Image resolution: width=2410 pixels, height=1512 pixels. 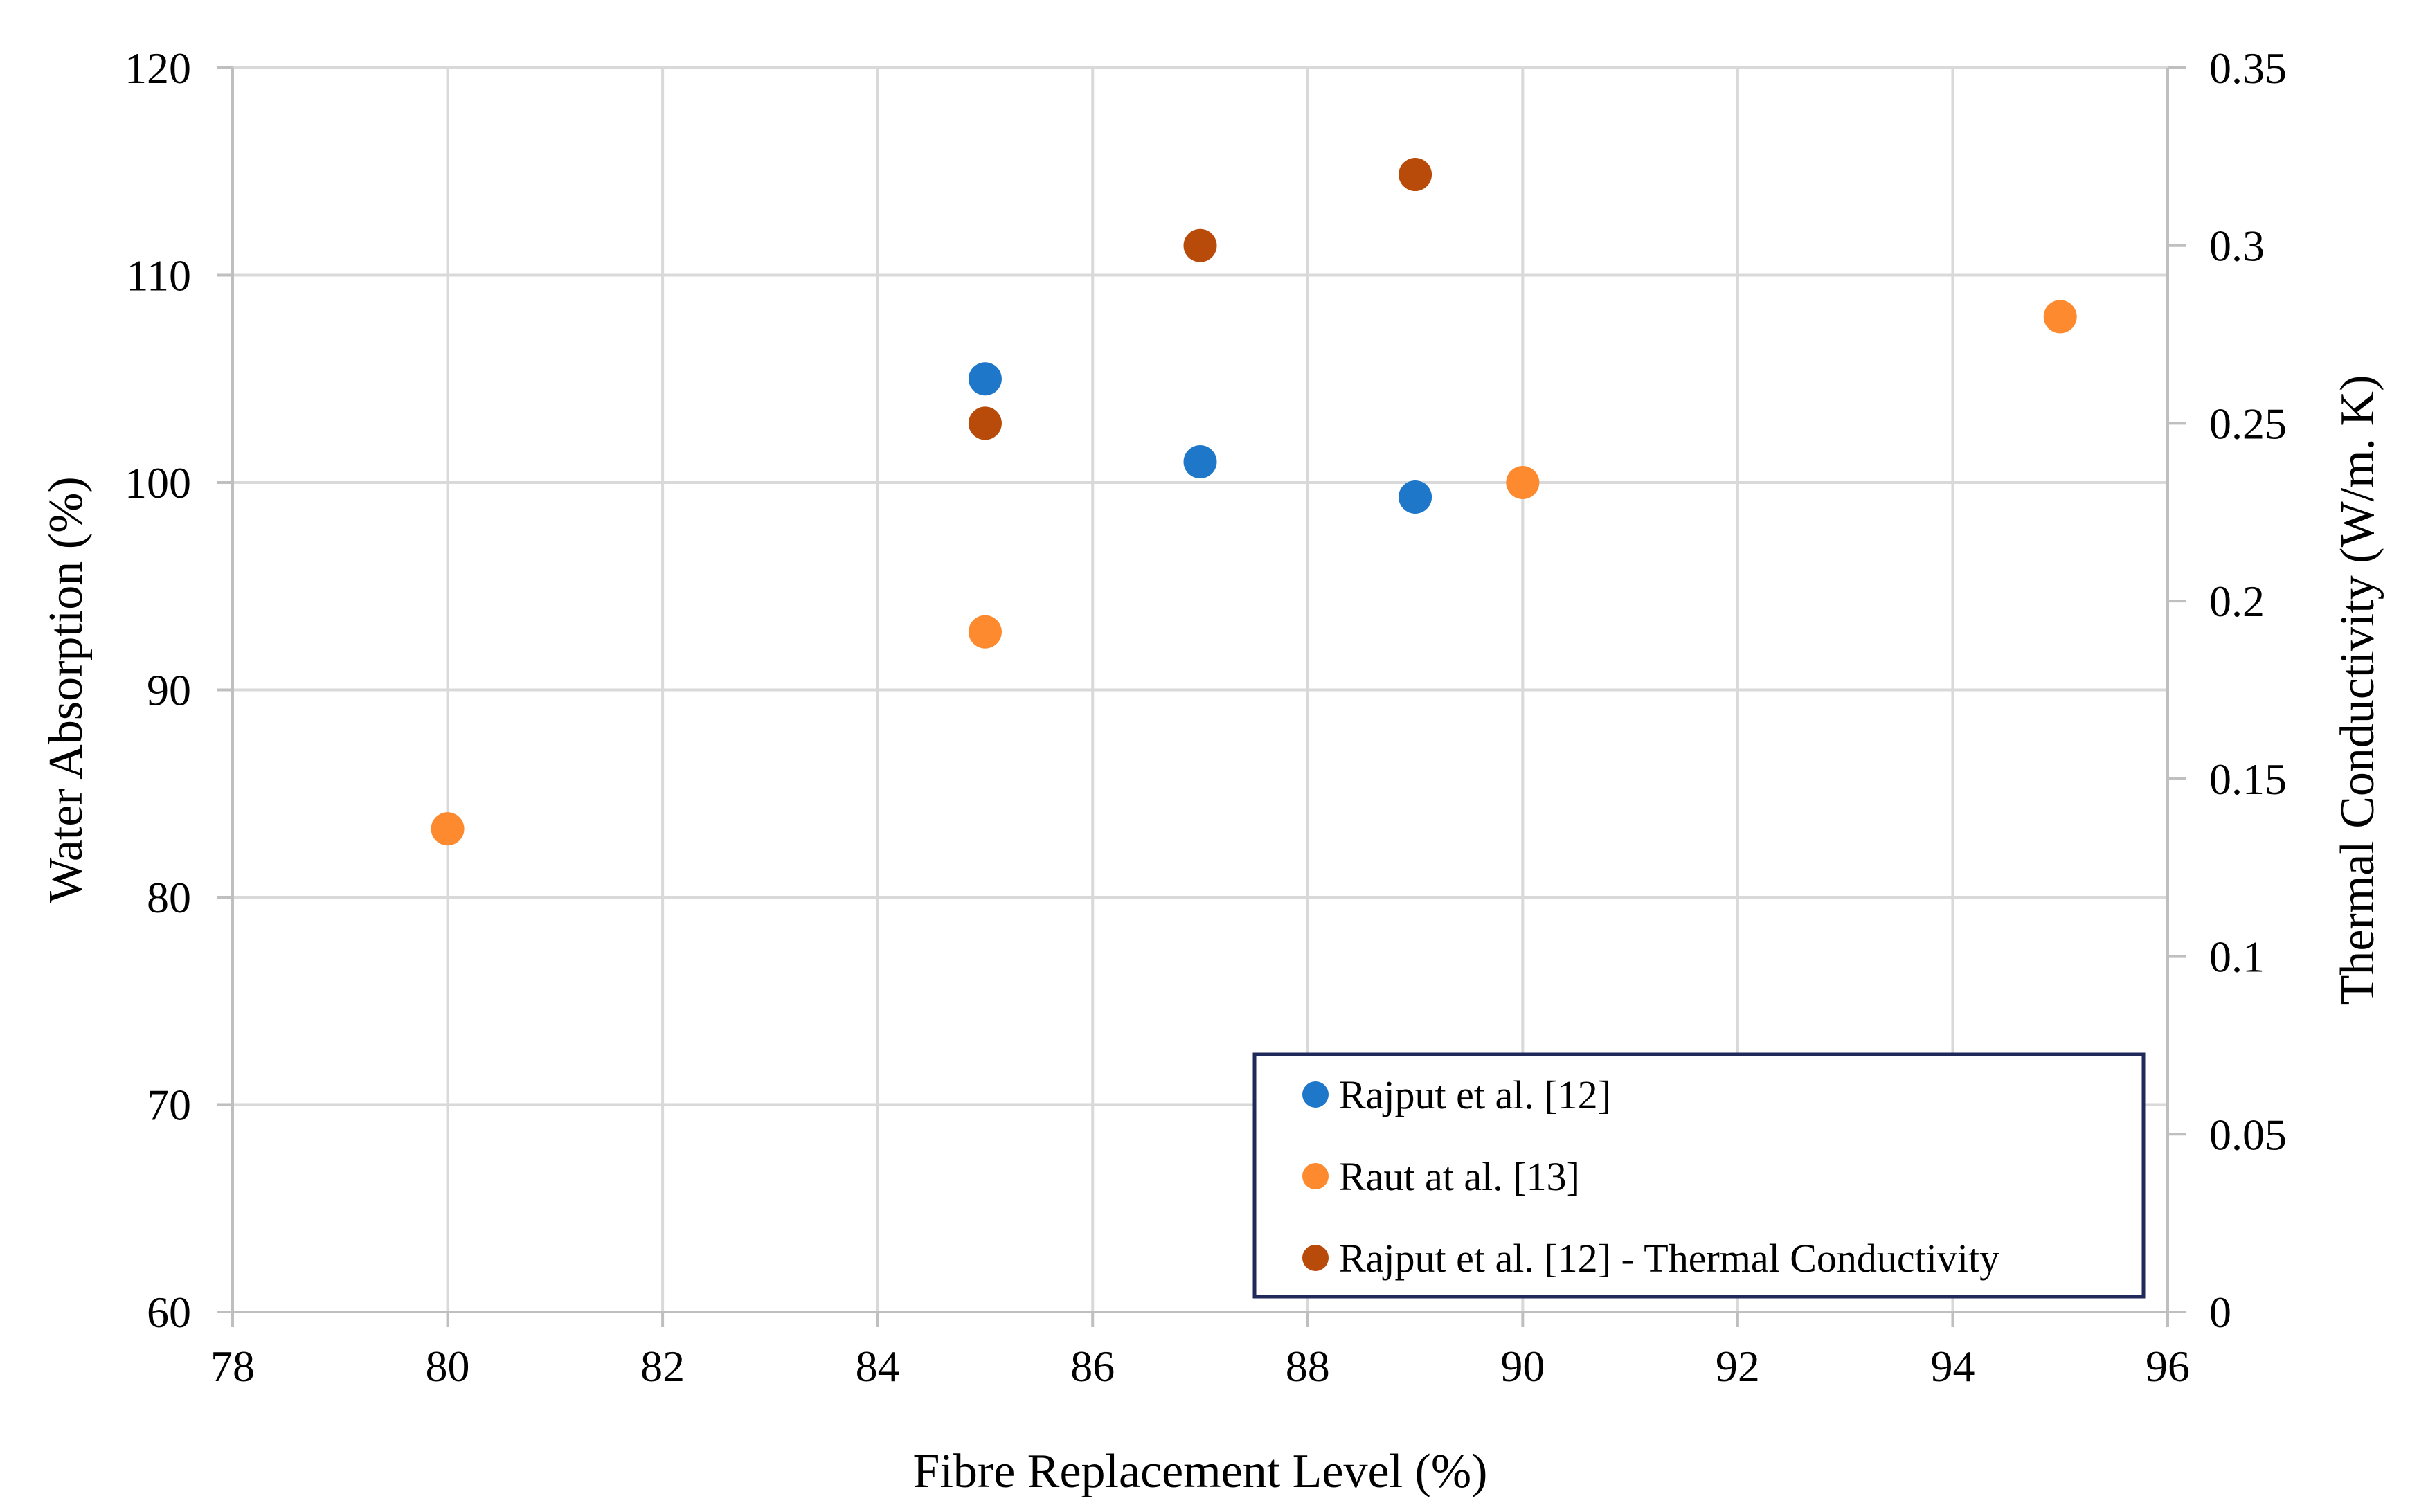 I want to click on left-y-axis-ticks: 60 70 80 90 100 110 120, so click(x=158, y=690).